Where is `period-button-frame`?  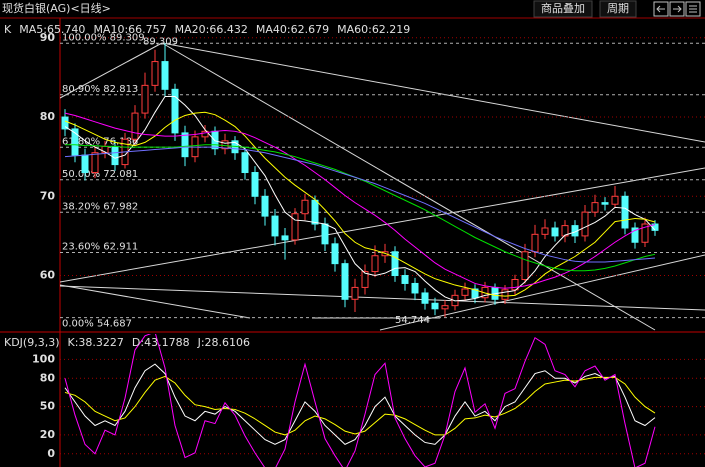 period-button-frame is located at coordinates (618, 9).